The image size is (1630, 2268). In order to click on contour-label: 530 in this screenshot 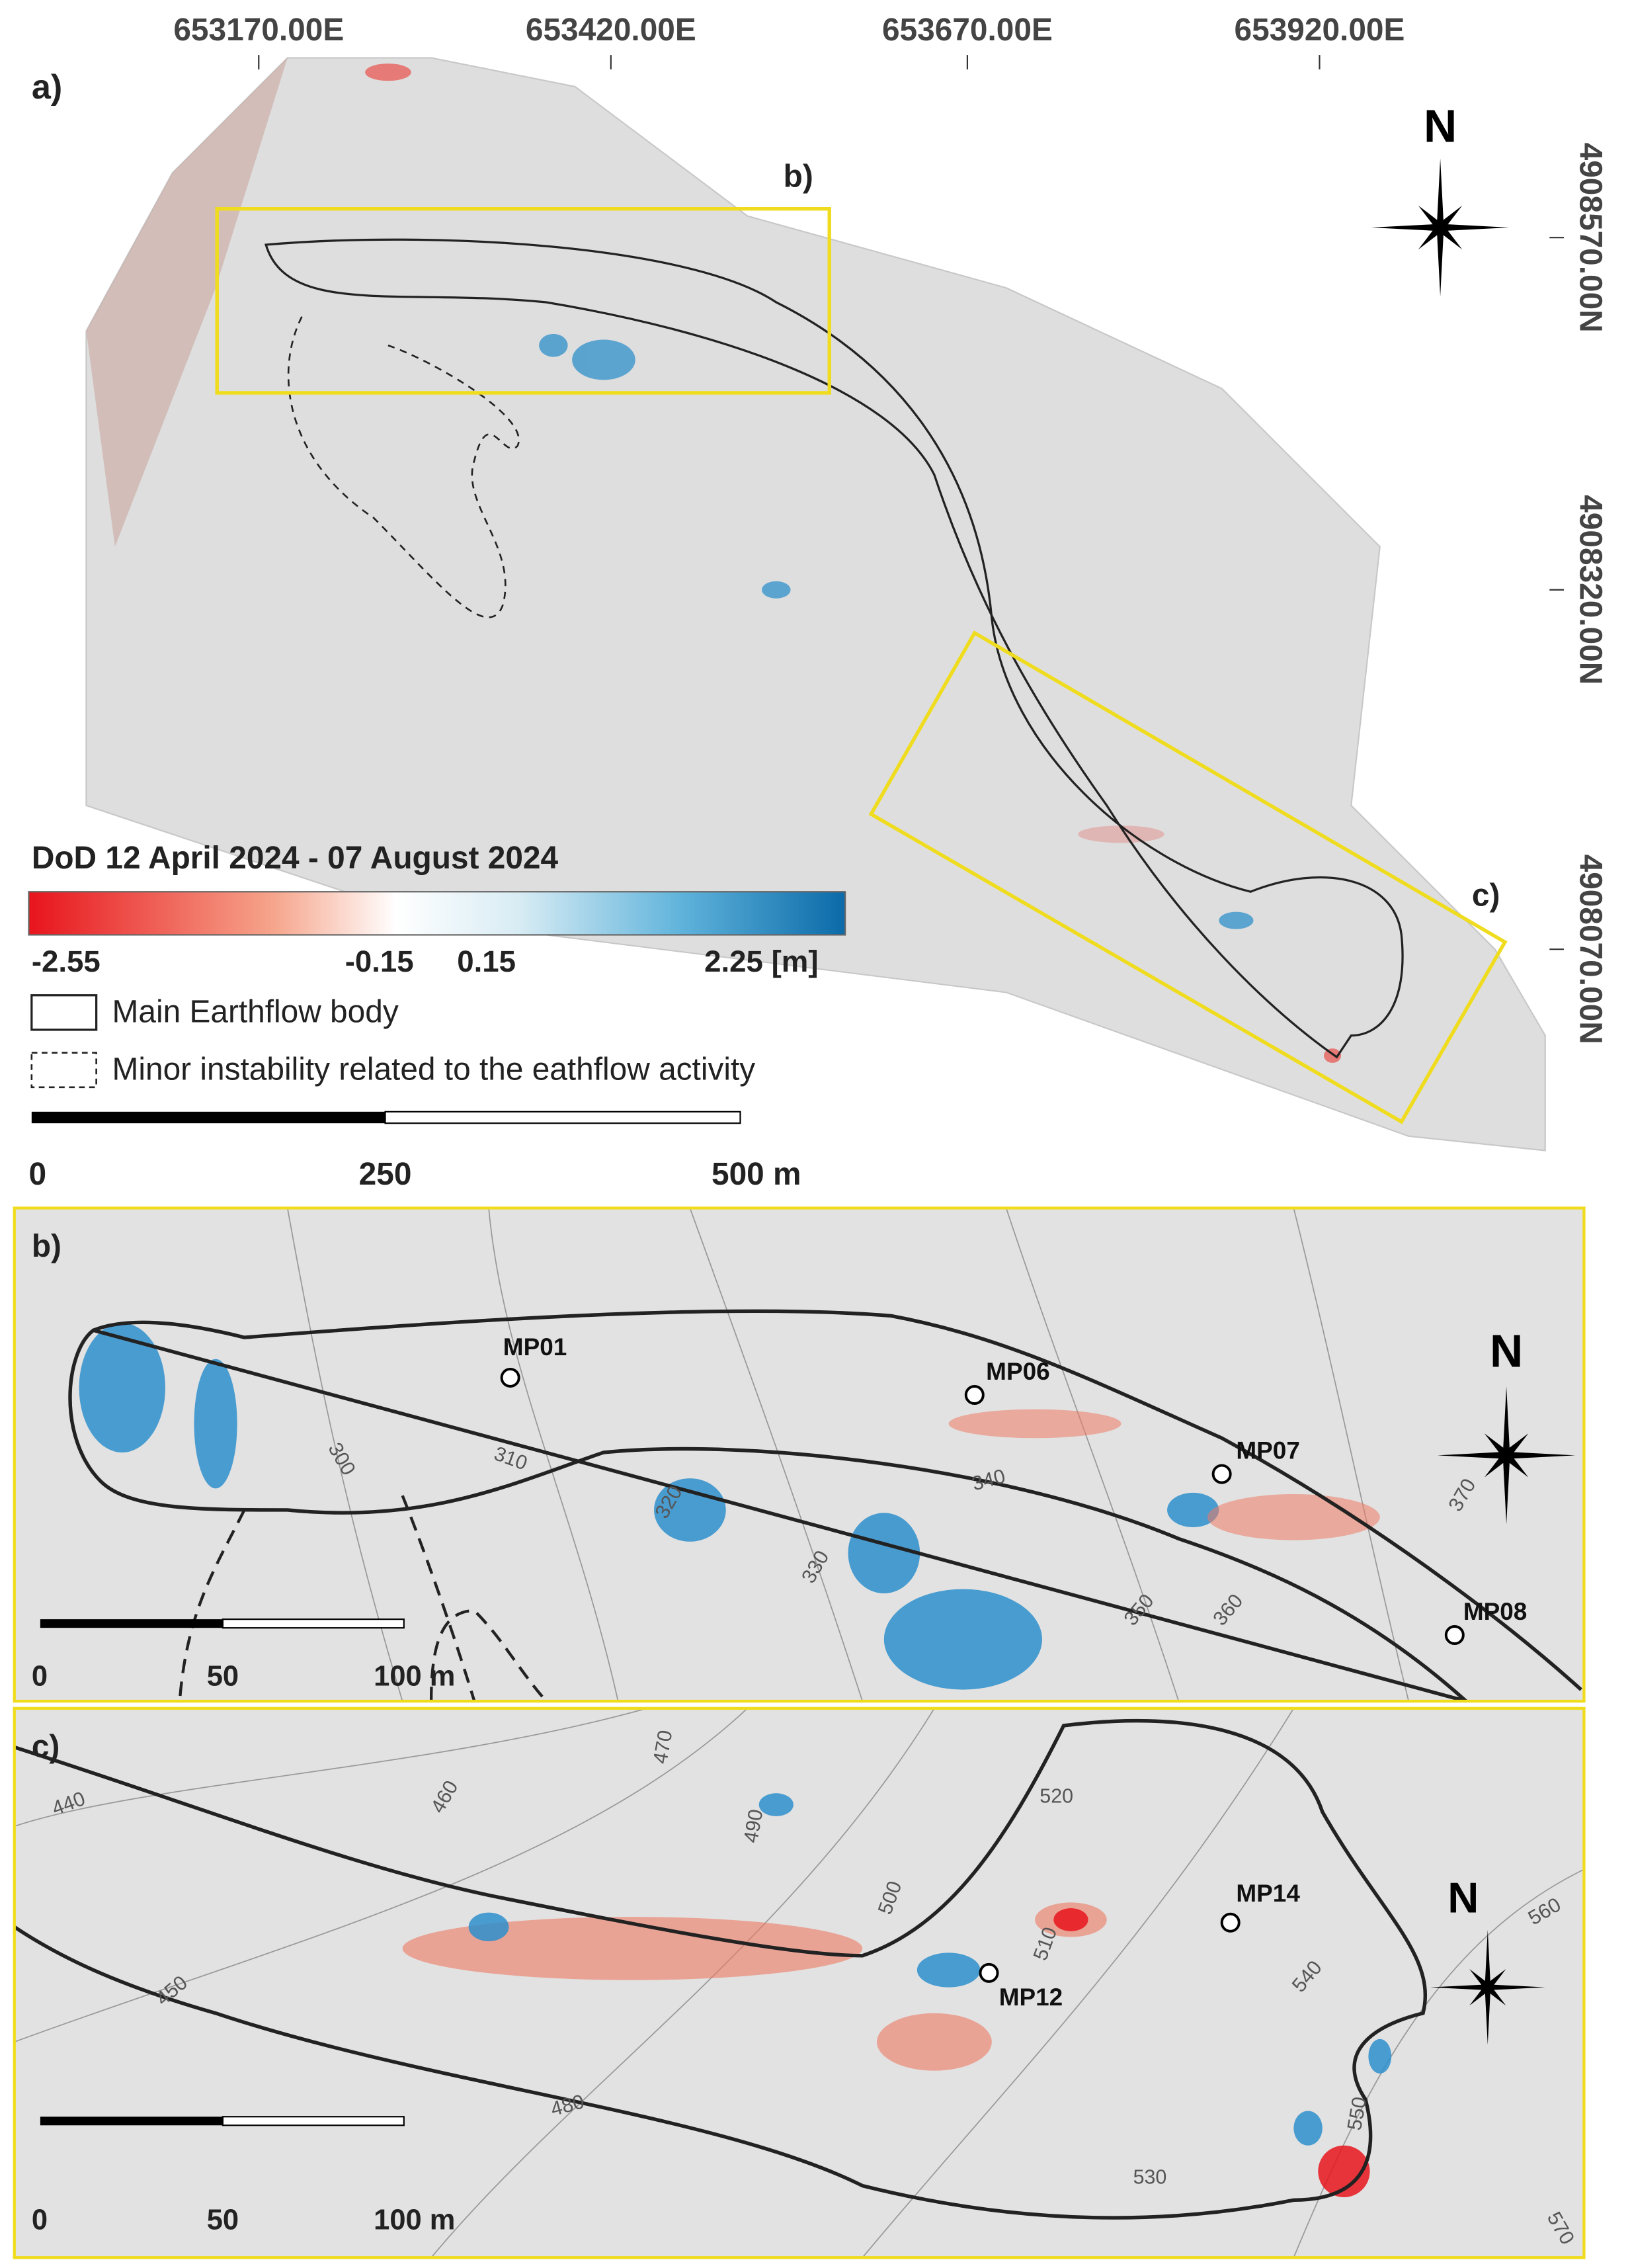, I will do `click(1150, 2177)`.